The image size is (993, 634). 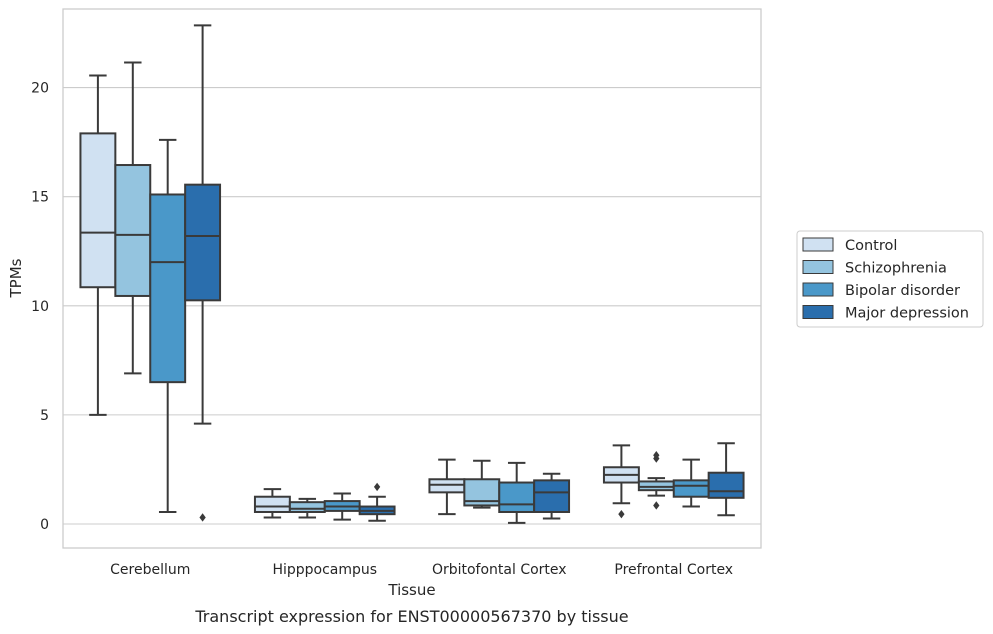 What do you see at coordinates (673, 570) in the screenshot?
I see `x-tick-label: Prefrontal Cortex` at bounding box center [673, 570].